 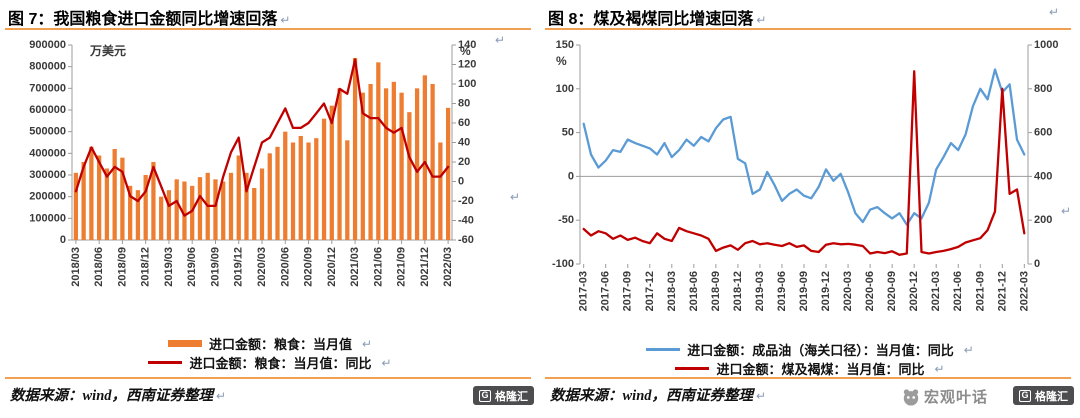 I want to click on figure8-title-row: 图 8：煤及褐煤同比增速回落 ↵, so click(x=657, y=17).